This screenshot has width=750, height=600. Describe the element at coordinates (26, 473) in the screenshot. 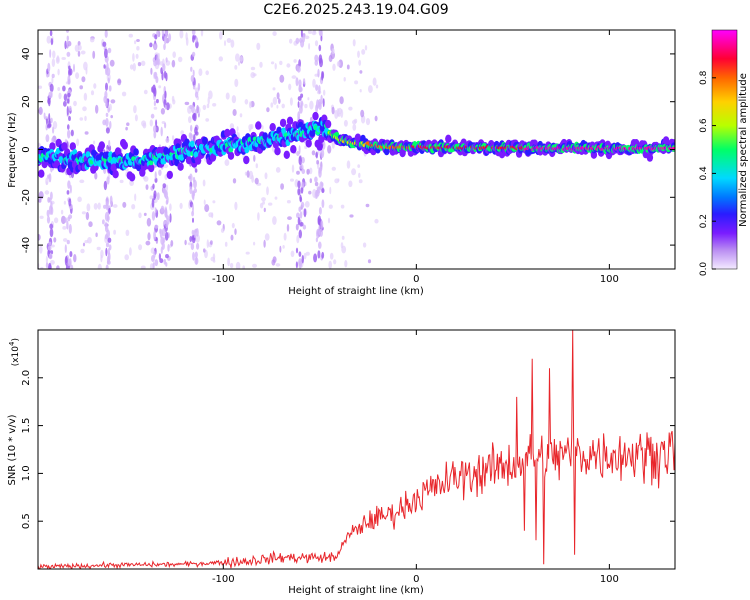

I see `y-tick-label: 1.0` at that location.